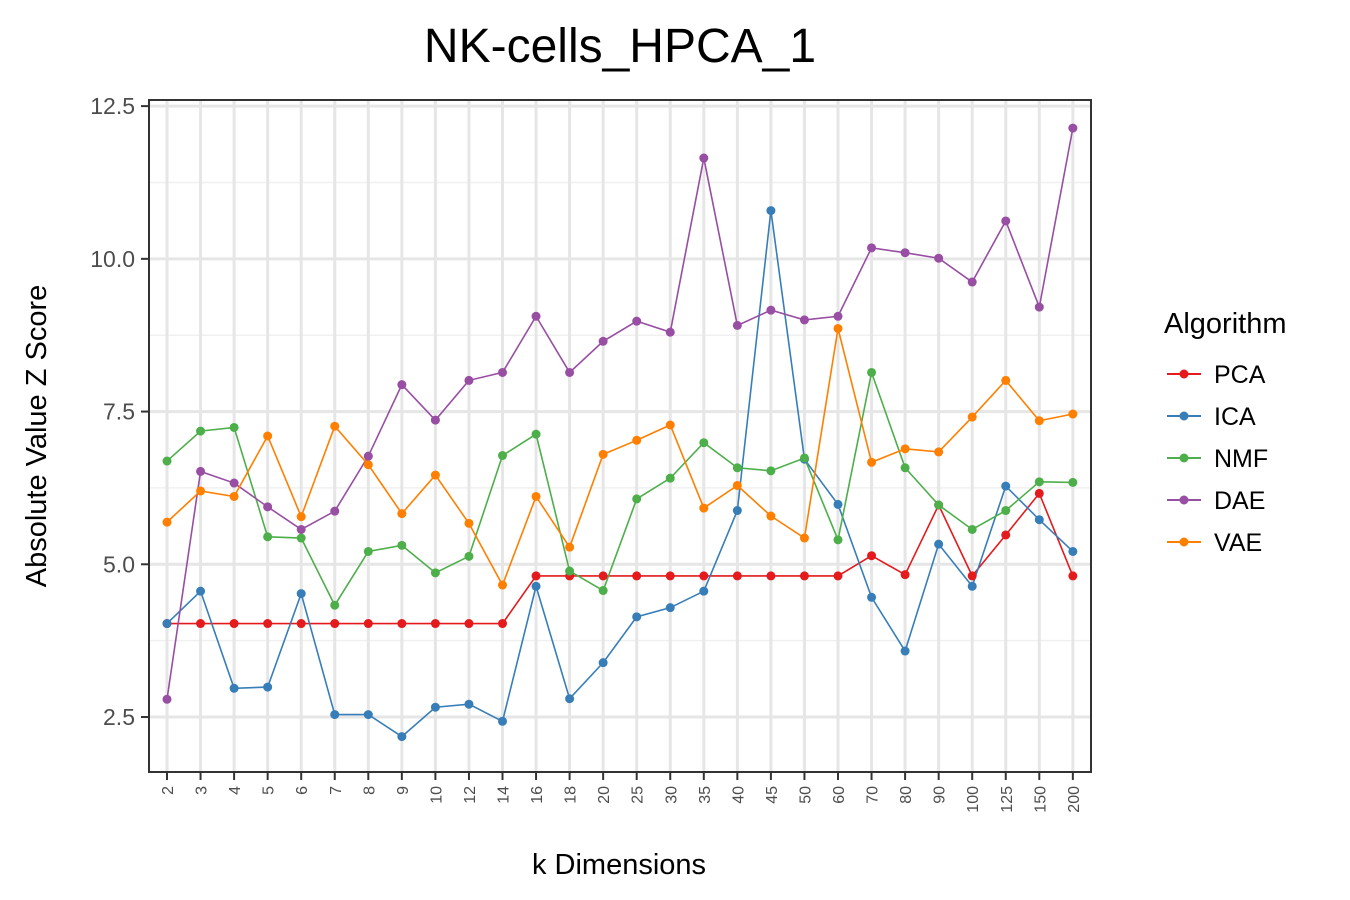  Describe the element at coordinates (1238, 543) in the screenshot. I see `legend-label-vae: VAE` at that location.